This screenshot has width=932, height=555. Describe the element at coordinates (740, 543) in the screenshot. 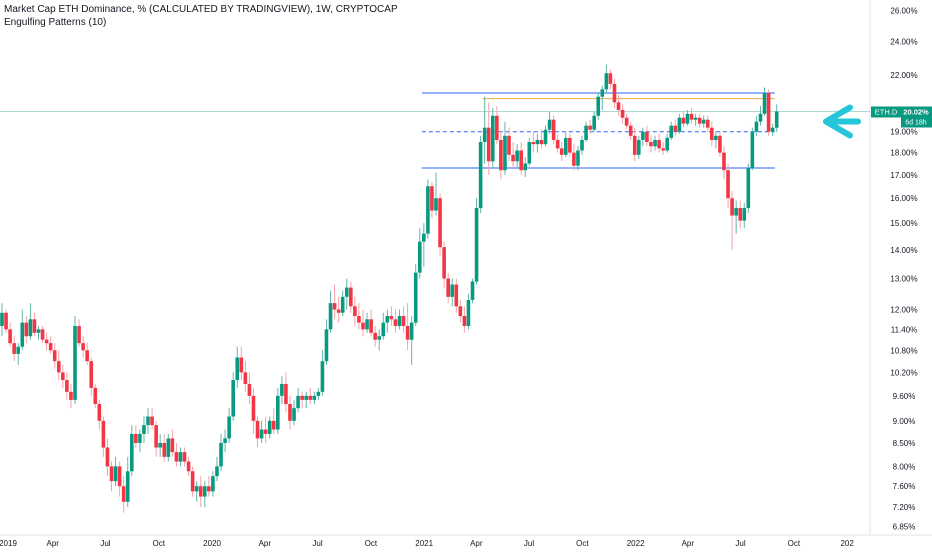

I see `x-tick-label: Jul` at that location.